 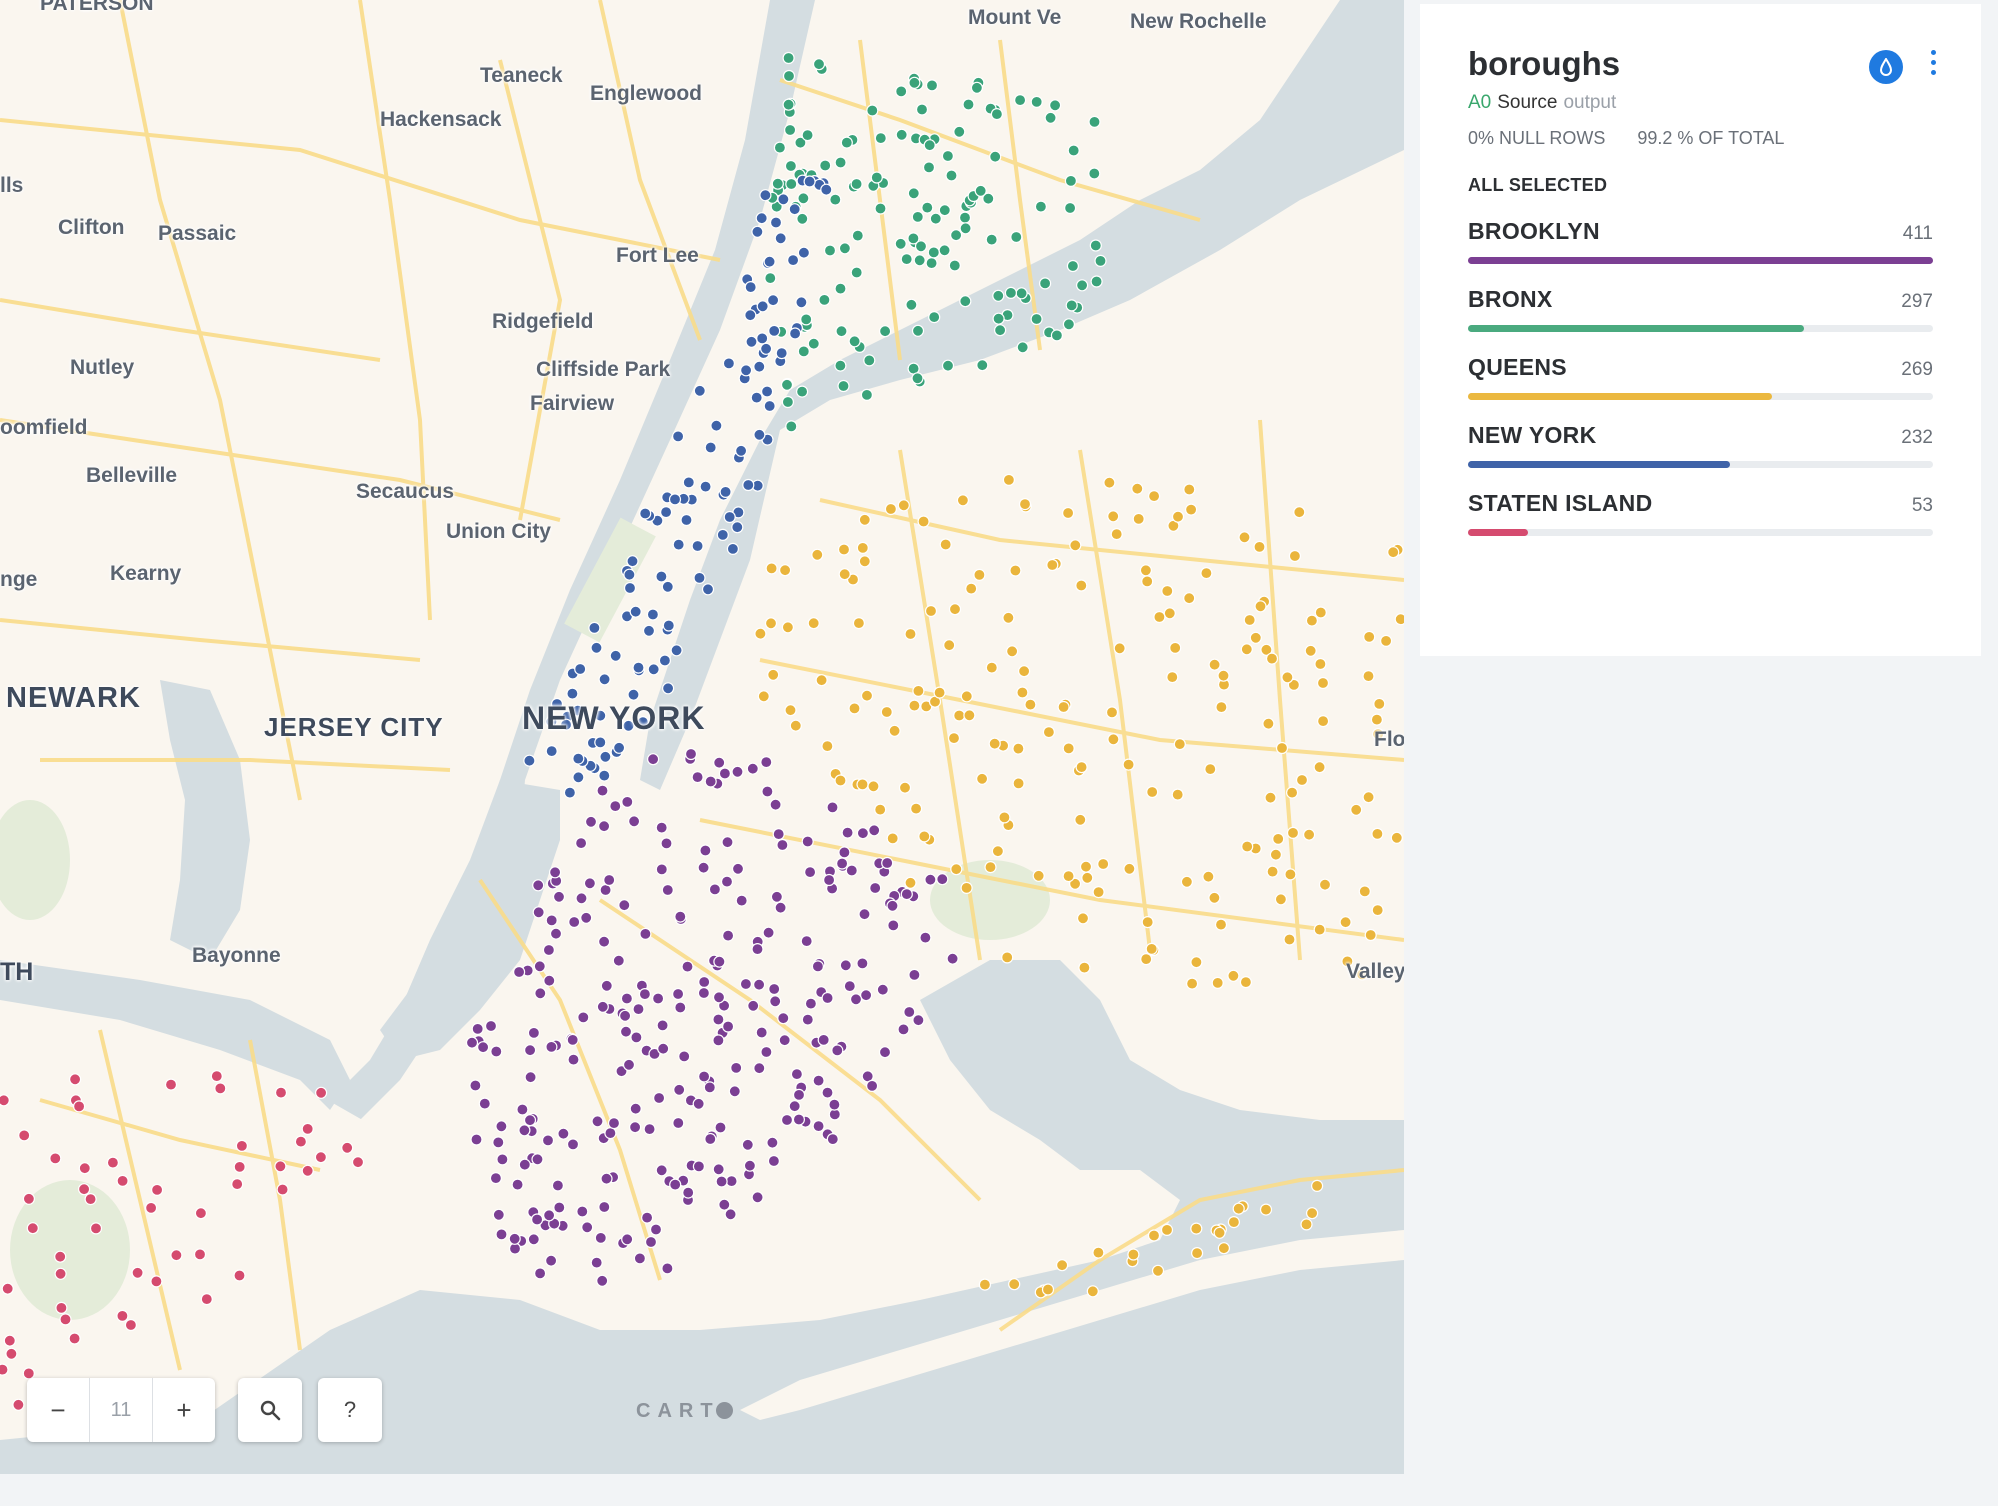 I want to click on help-label: ?, so click(x=350, y=1409).